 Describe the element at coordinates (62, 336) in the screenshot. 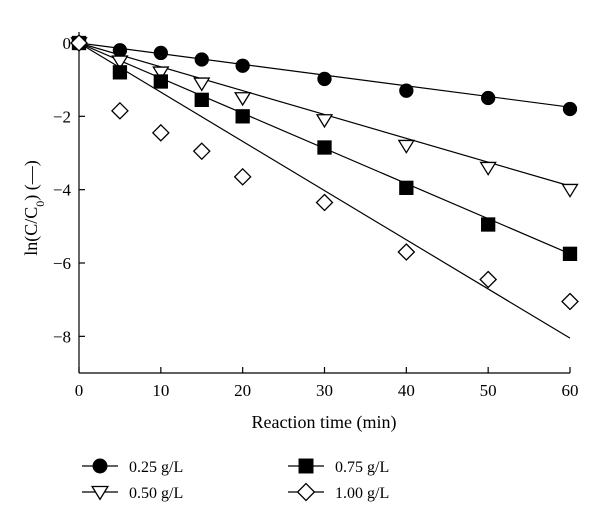

I see `y-tick-label: −8` at that location.